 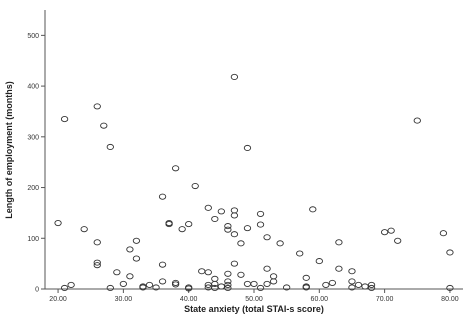 I want to click on x-tick-label: 40.00, so click(x=189, y=299).